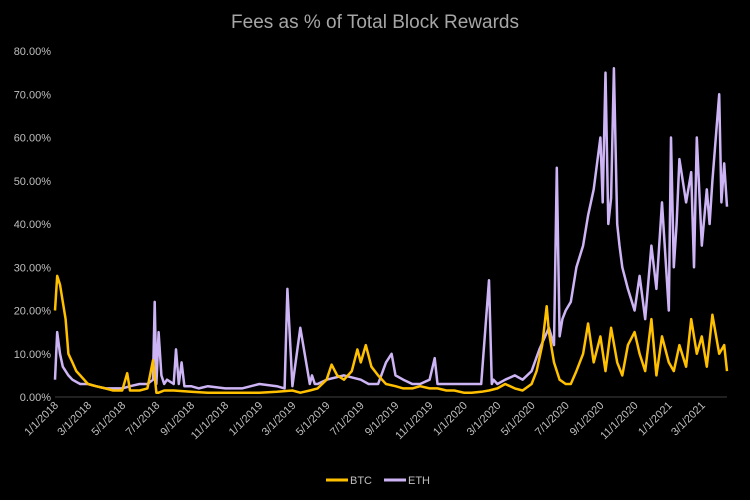 This screenshot has width=750, height=500. I want to click on chart-title: Fees as % of Total Block Rewards, so click(375, 22).